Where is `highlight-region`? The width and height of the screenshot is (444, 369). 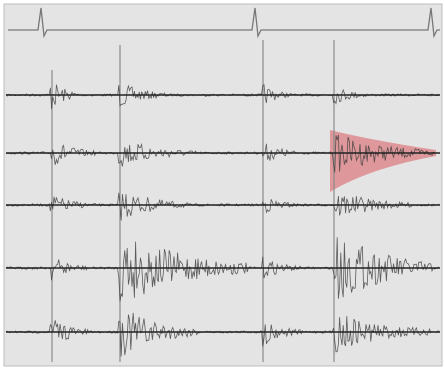 highlight-region is located at coordinates (383, 161).